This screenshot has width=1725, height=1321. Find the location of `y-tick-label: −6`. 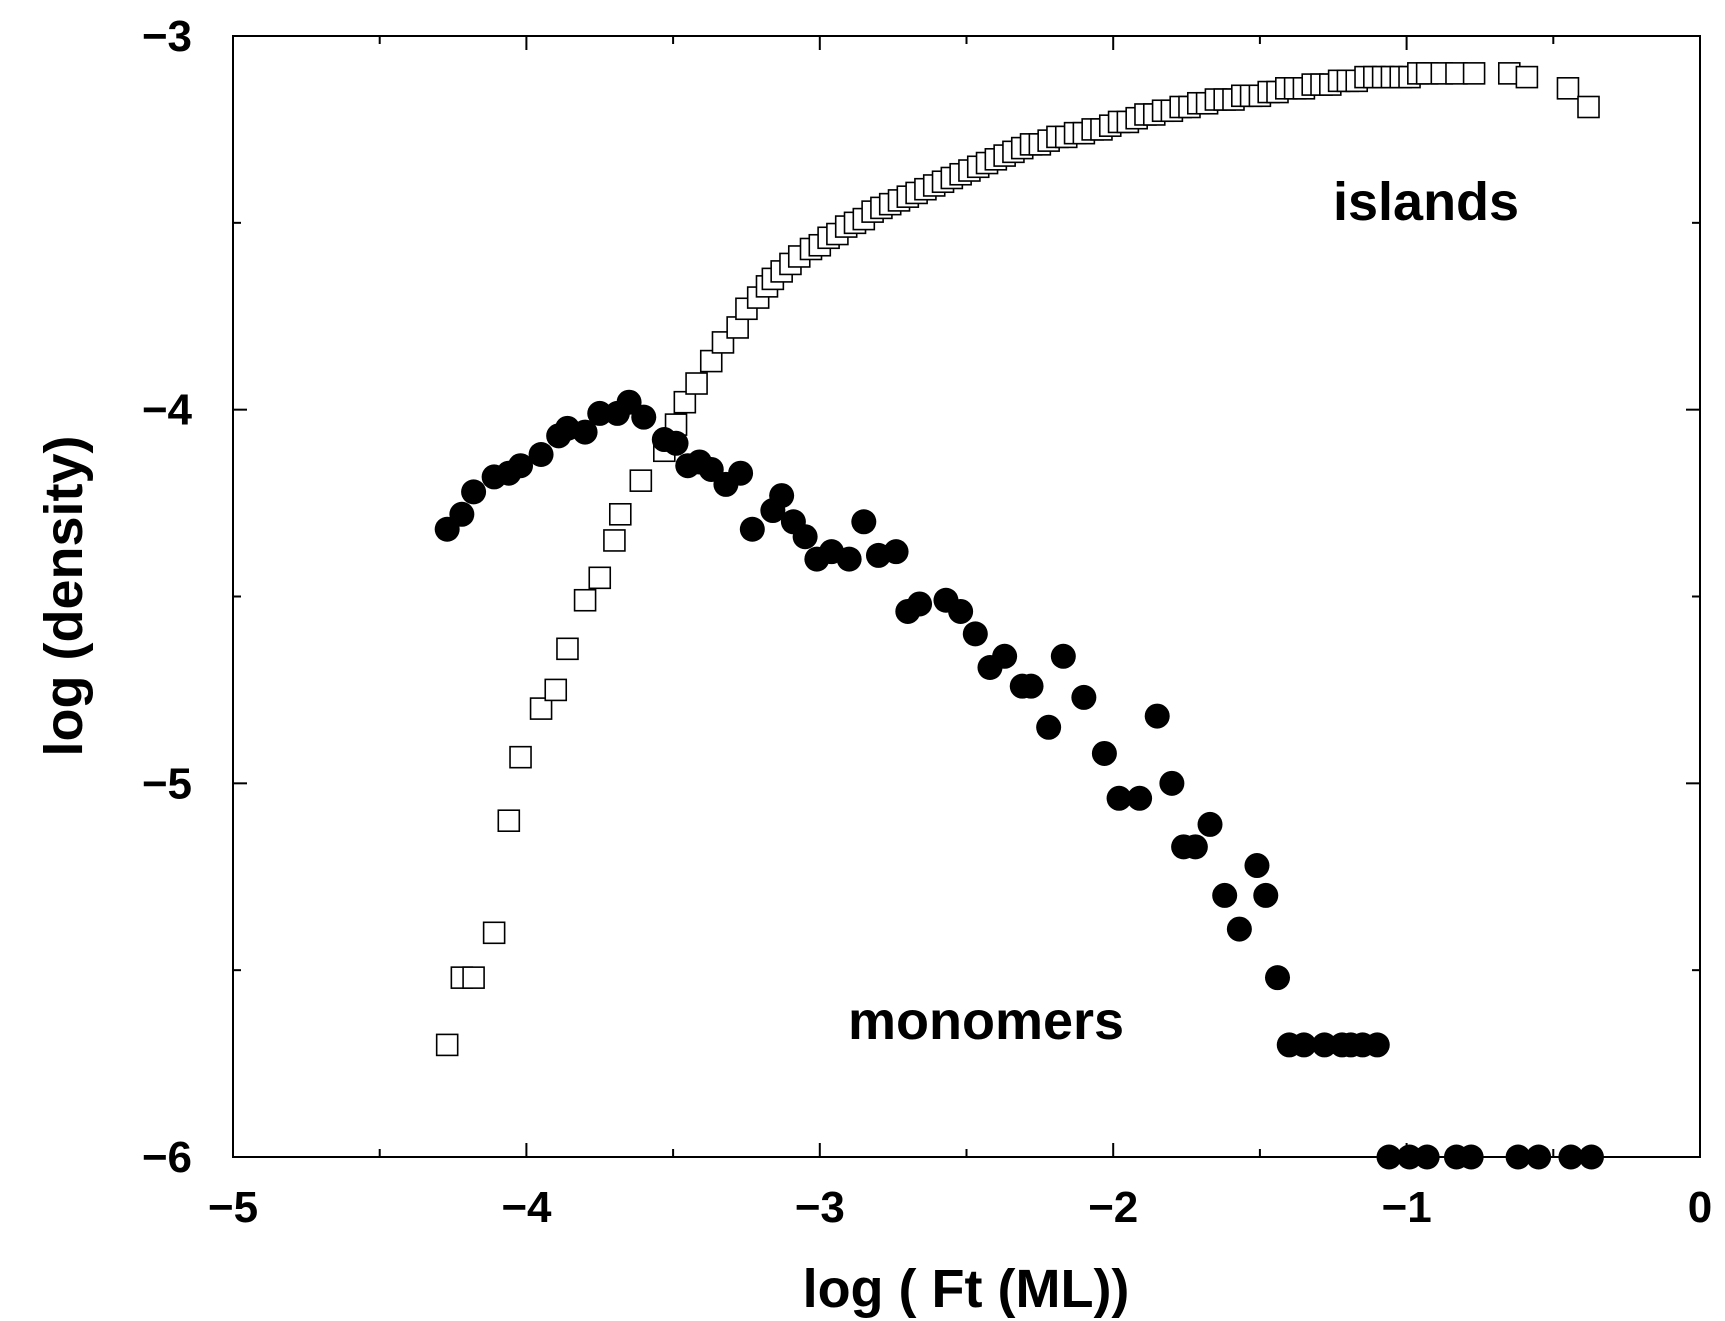

y-tick-label: −6 is located at coordinates (167, 1157).